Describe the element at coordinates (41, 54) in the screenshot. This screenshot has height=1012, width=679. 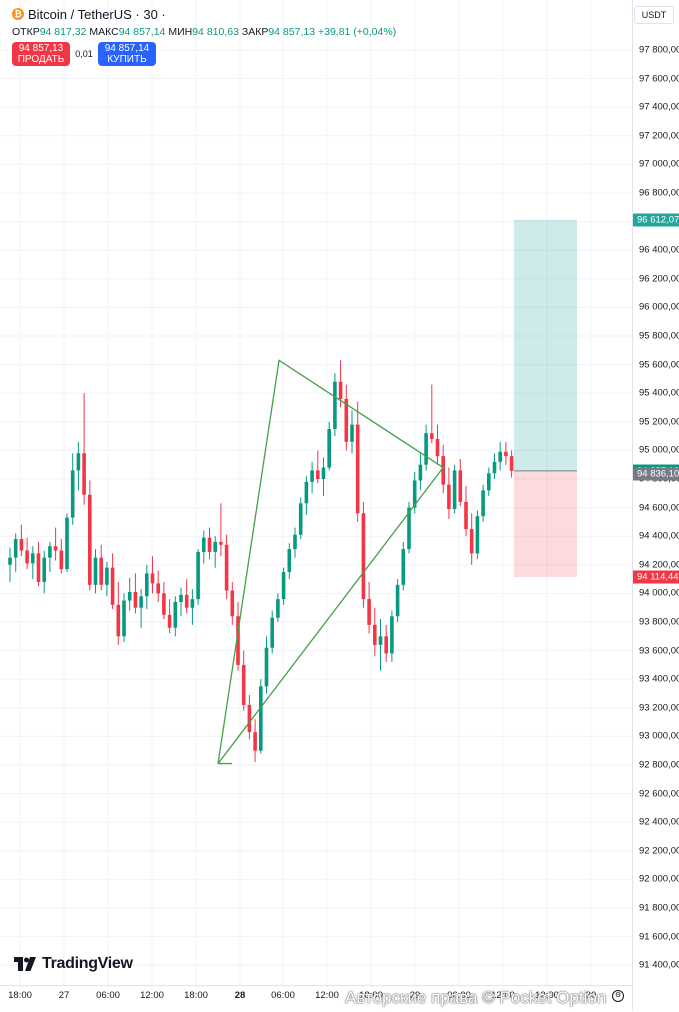
I see `sell-button: 94 857,13 ПРОДАТЬ` at that location.